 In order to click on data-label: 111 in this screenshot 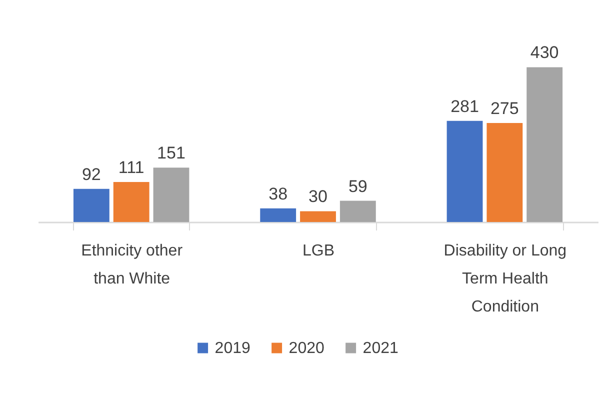, I will do `click(131, 168)`.